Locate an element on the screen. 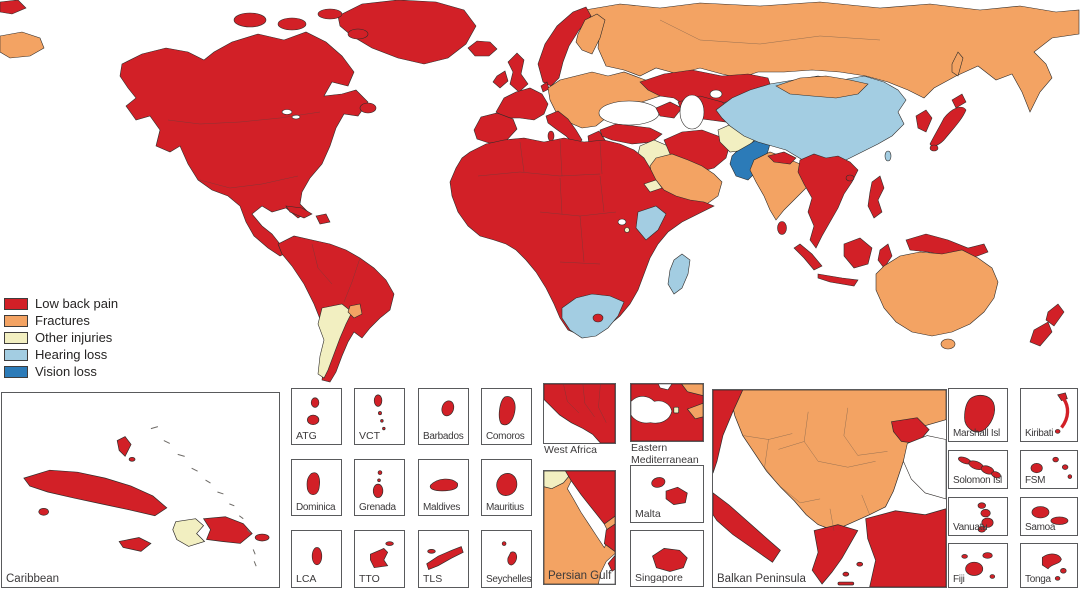 The image size is (1080, 590). legend-label: Low back pain is located at coordinates (77, 303).